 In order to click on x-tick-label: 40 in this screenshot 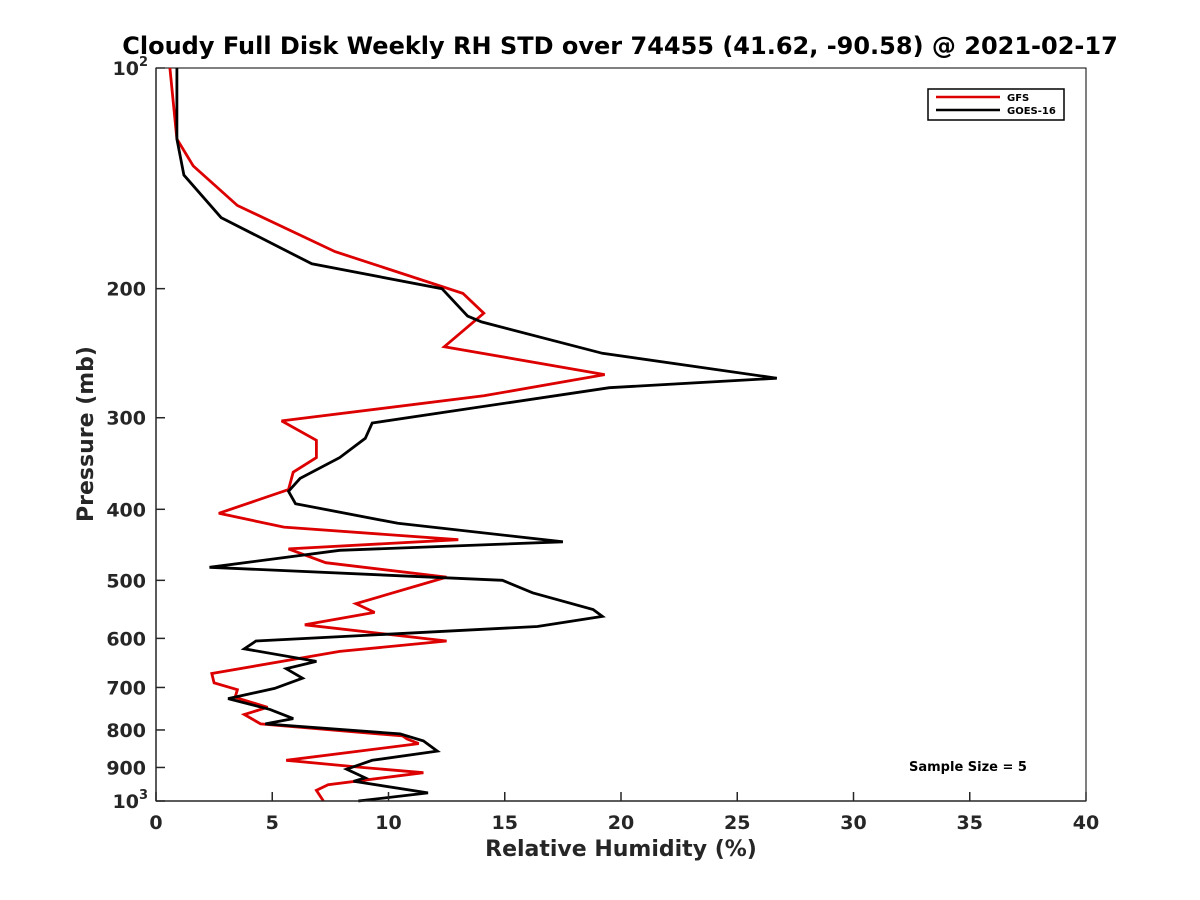, I will do `click(1086, 823)`.